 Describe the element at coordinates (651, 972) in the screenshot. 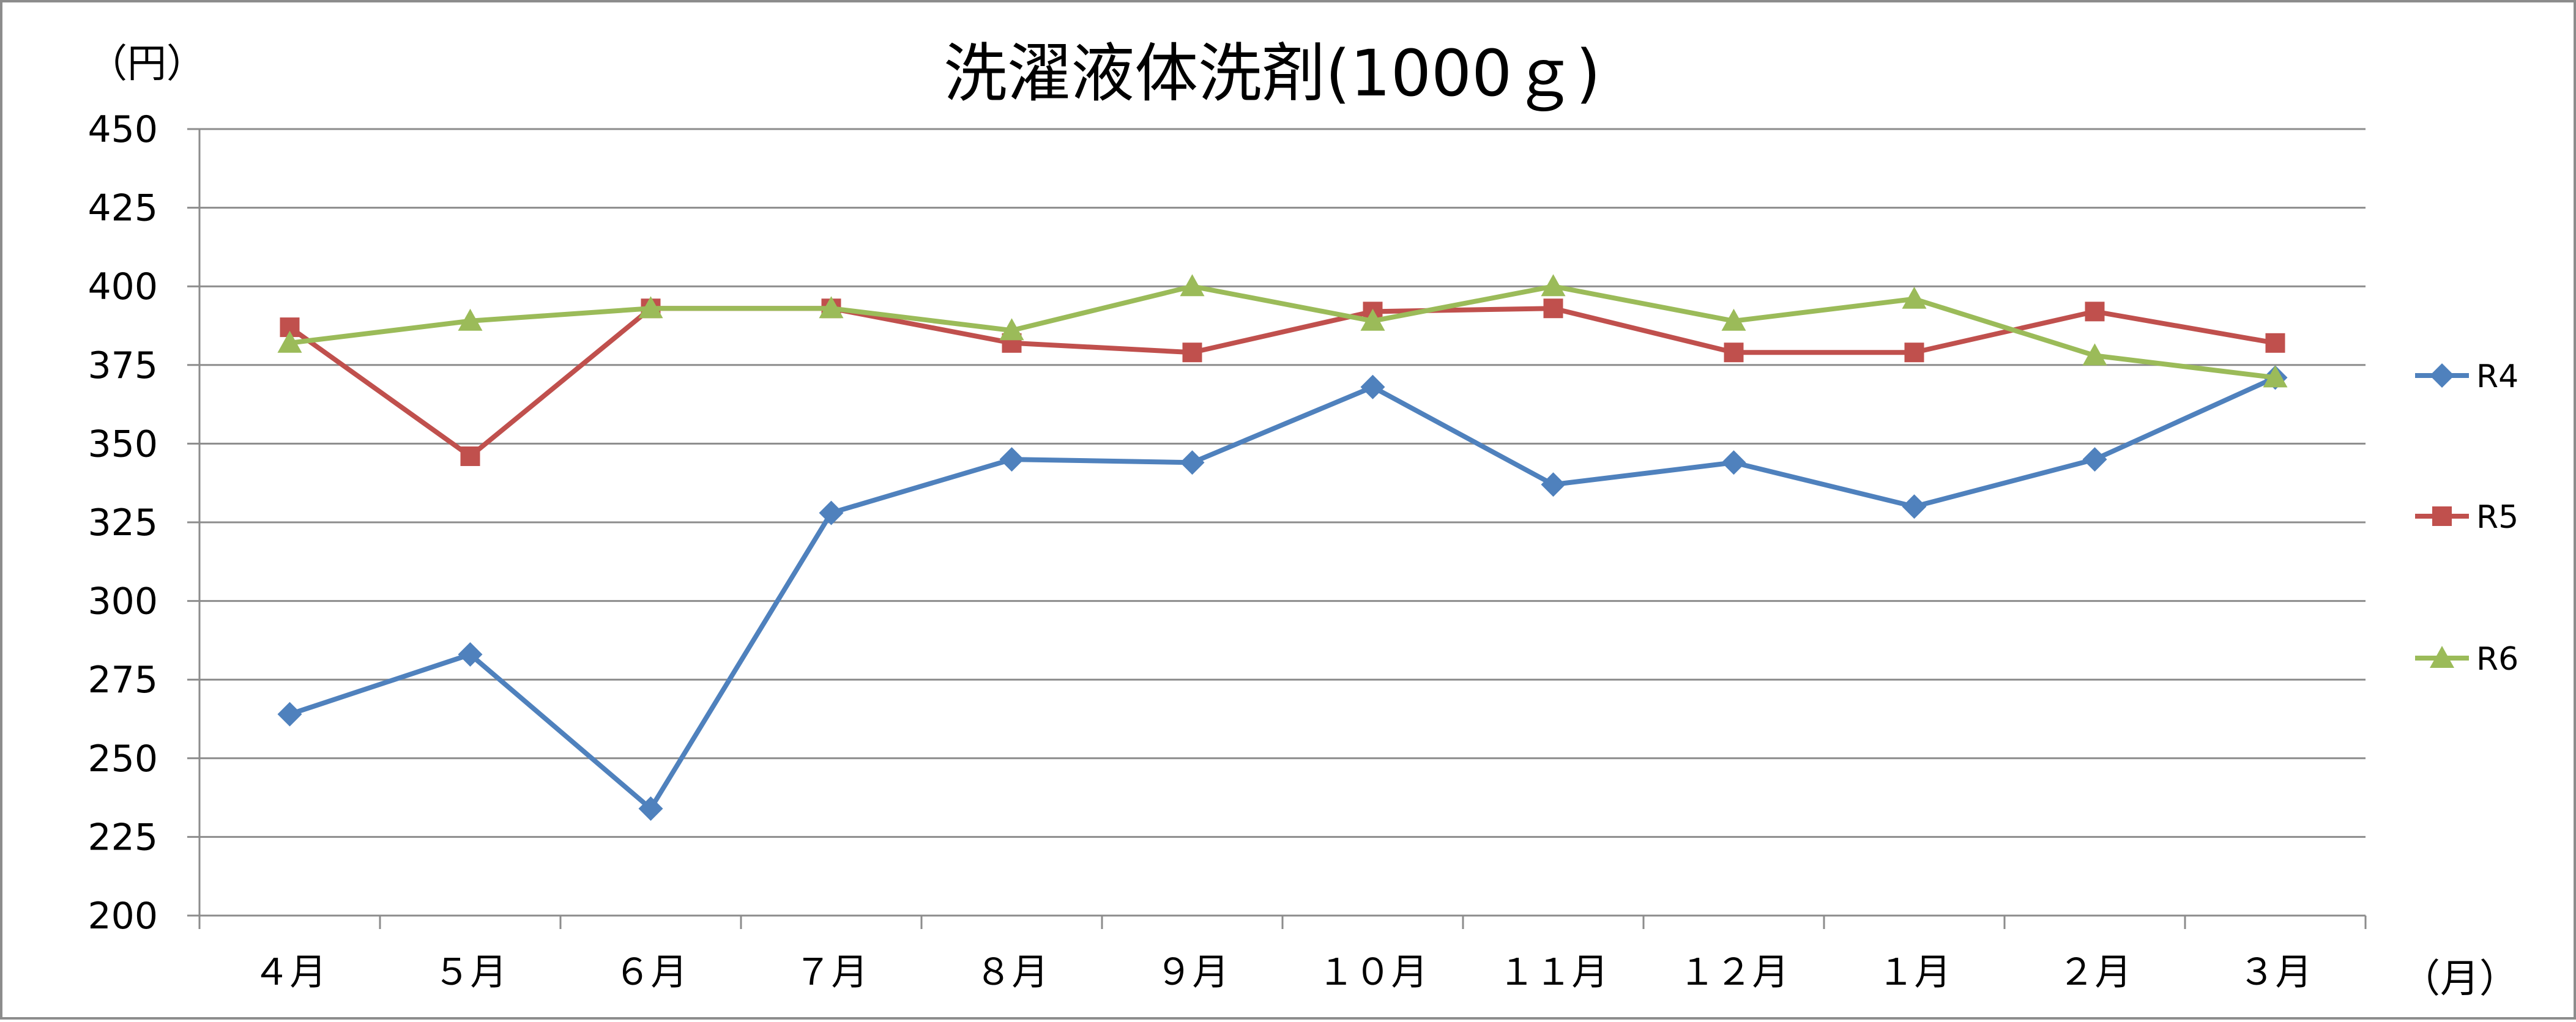

I see `x-tick-label: ６月` at that location.